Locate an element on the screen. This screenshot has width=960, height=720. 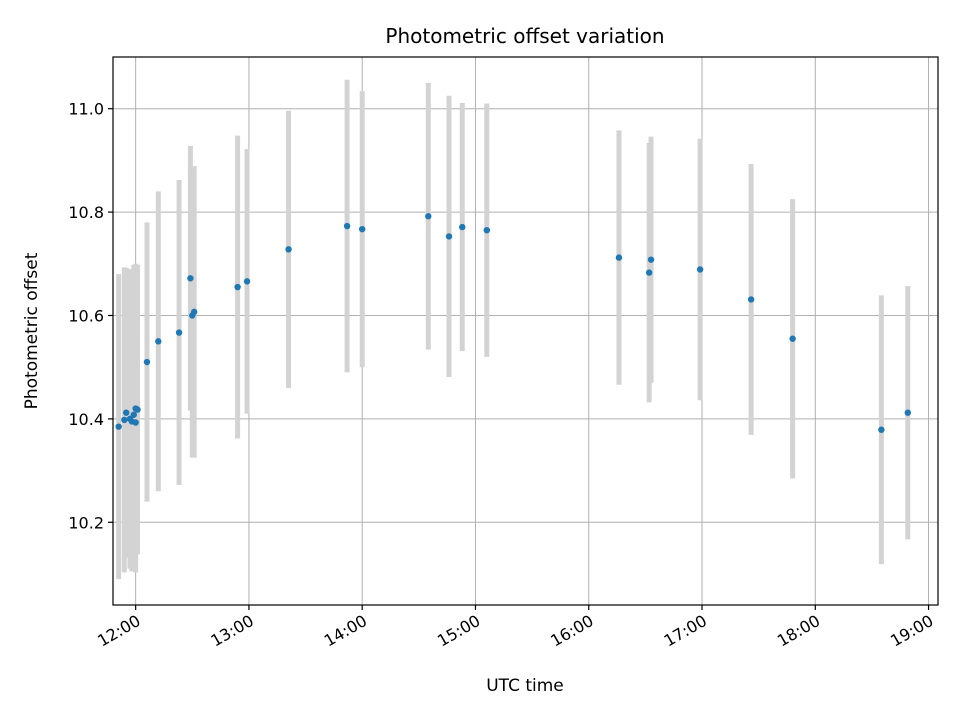
chart-title: Photometric offset variation is located at coordinates (524, 36).